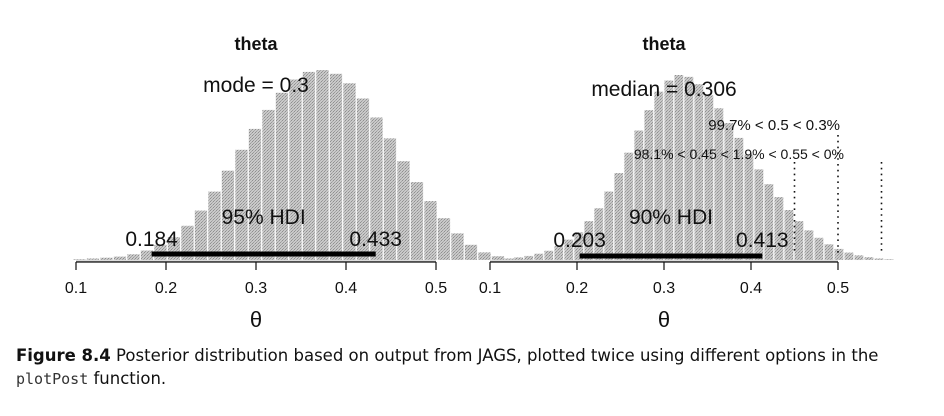 The width and height of the screenshot is (944, 416). I want to click on caption-text-after: function., so click(127, 378).